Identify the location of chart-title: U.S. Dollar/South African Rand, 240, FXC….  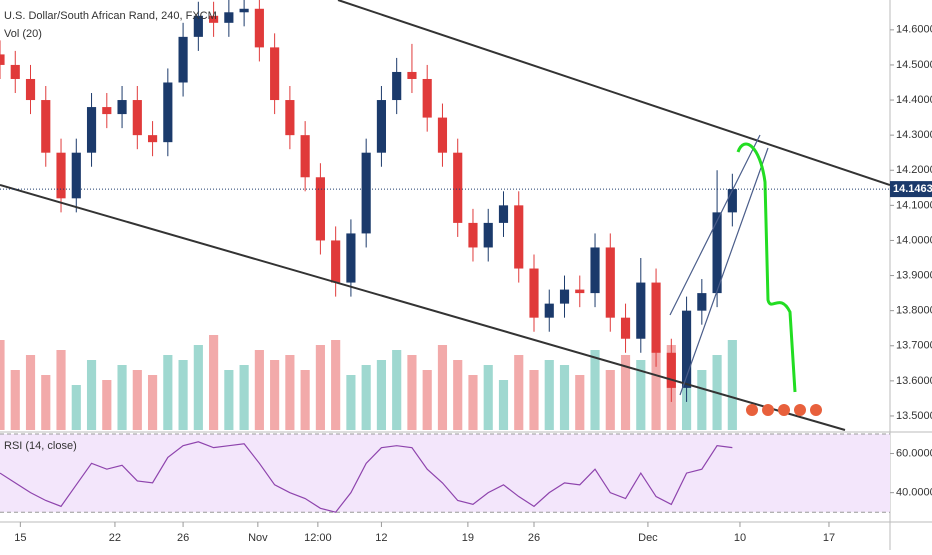
(110, 16).